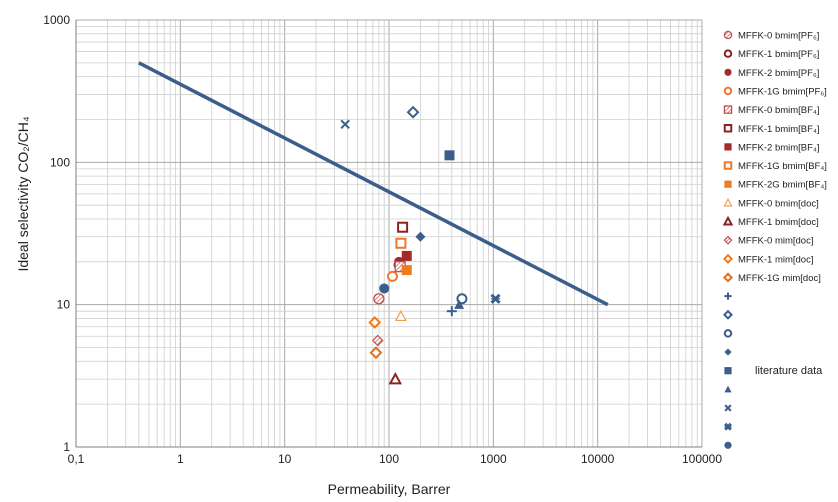  I want to click on x-axis-label: Permeability, Barrer, so click(389, 489).